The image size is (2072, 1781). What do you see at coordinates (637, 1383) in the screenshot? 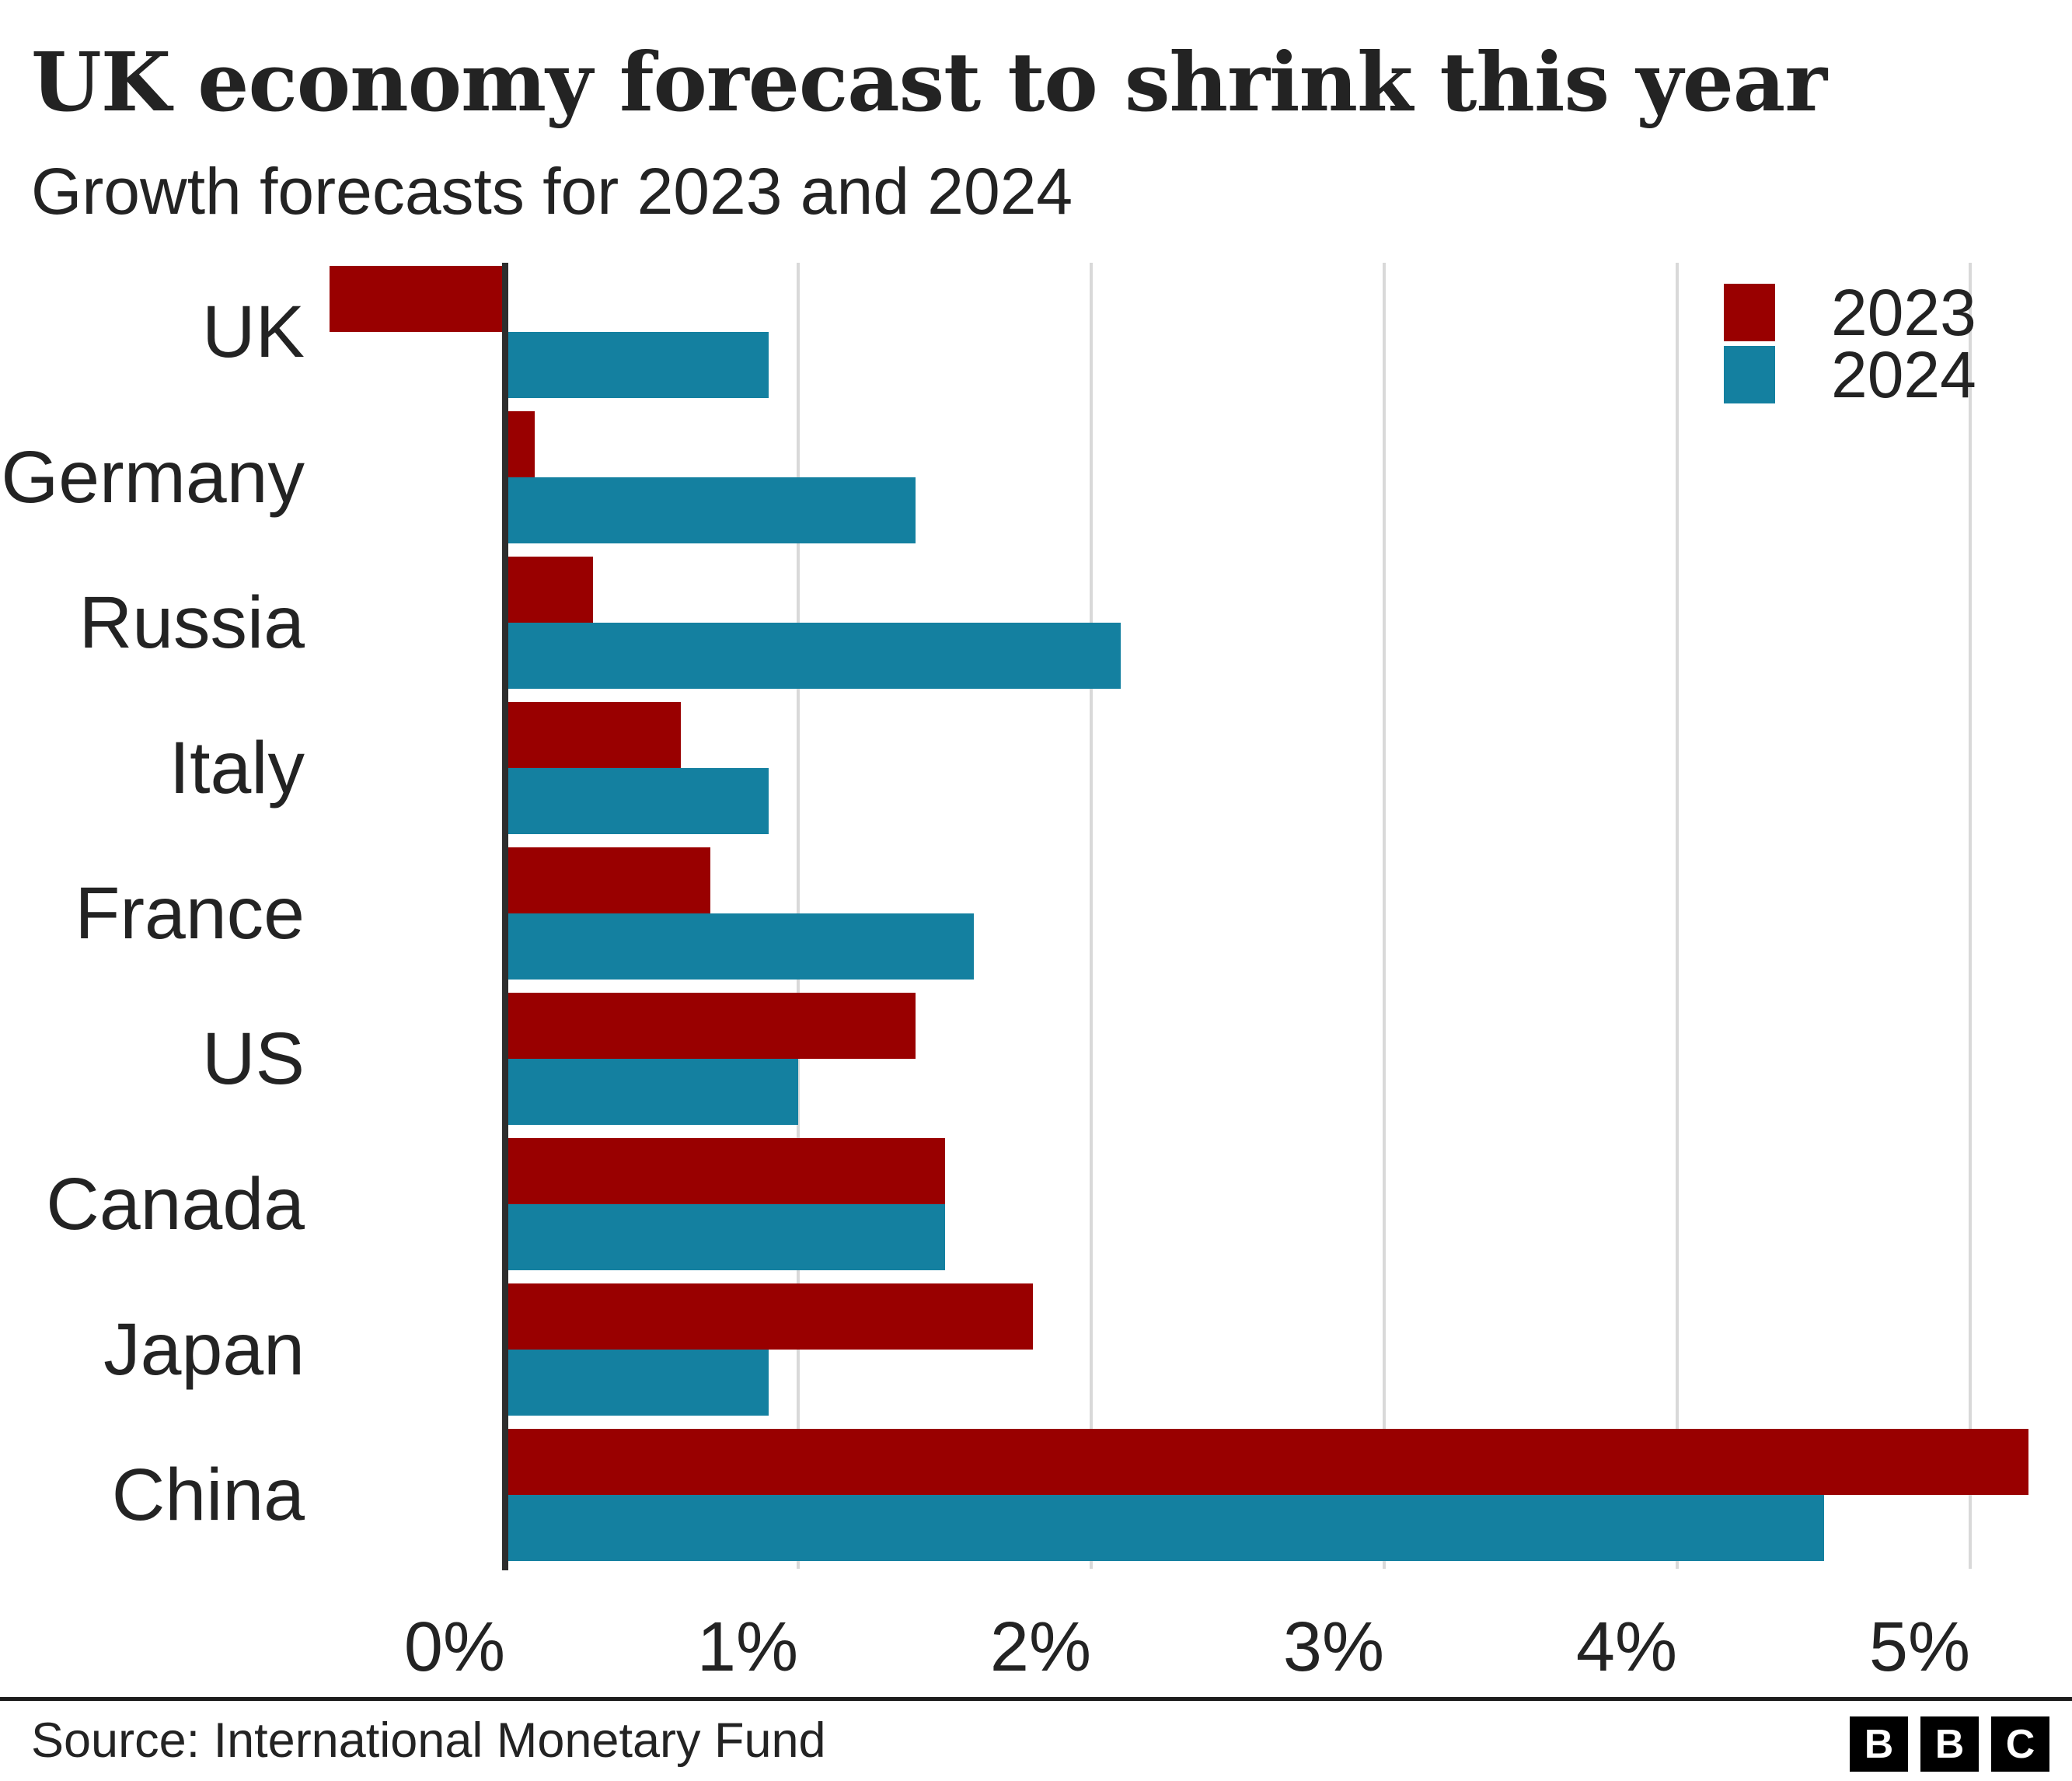
I see `bar-2024-japan` at bounding box center [637, 1383].